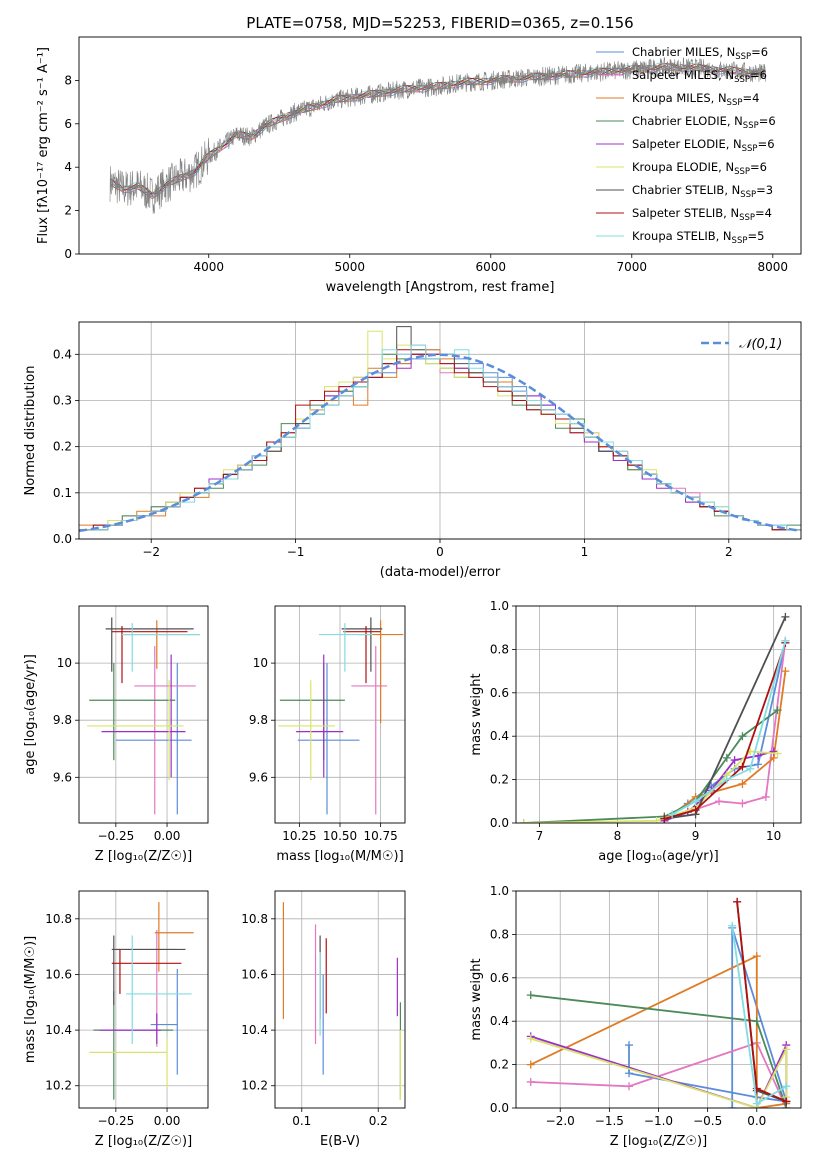 The width and height of the screenshot is (819, 1170). I want to click on spectrum-xtick-label: 8000, so click(773, 267).